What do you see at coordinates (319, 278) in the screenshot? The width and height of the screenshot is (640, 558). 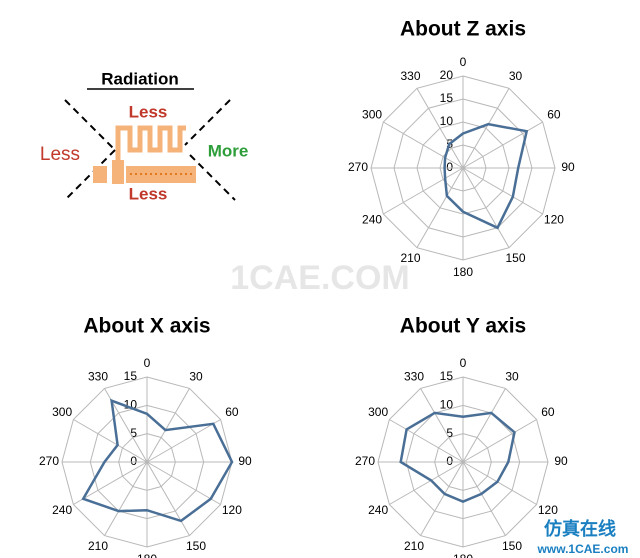 I see `watermark: 1CAE.COM` at bounding box center [319, 278].